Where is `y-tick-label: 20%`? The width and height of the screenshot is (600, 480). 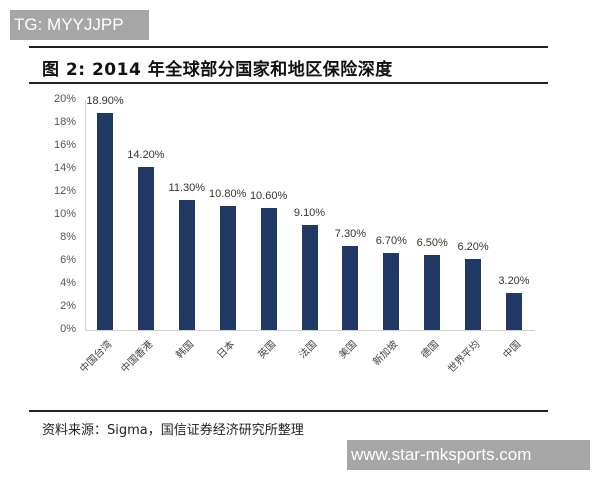
y-tick-label: 20% is located at coordinates (64, 99).